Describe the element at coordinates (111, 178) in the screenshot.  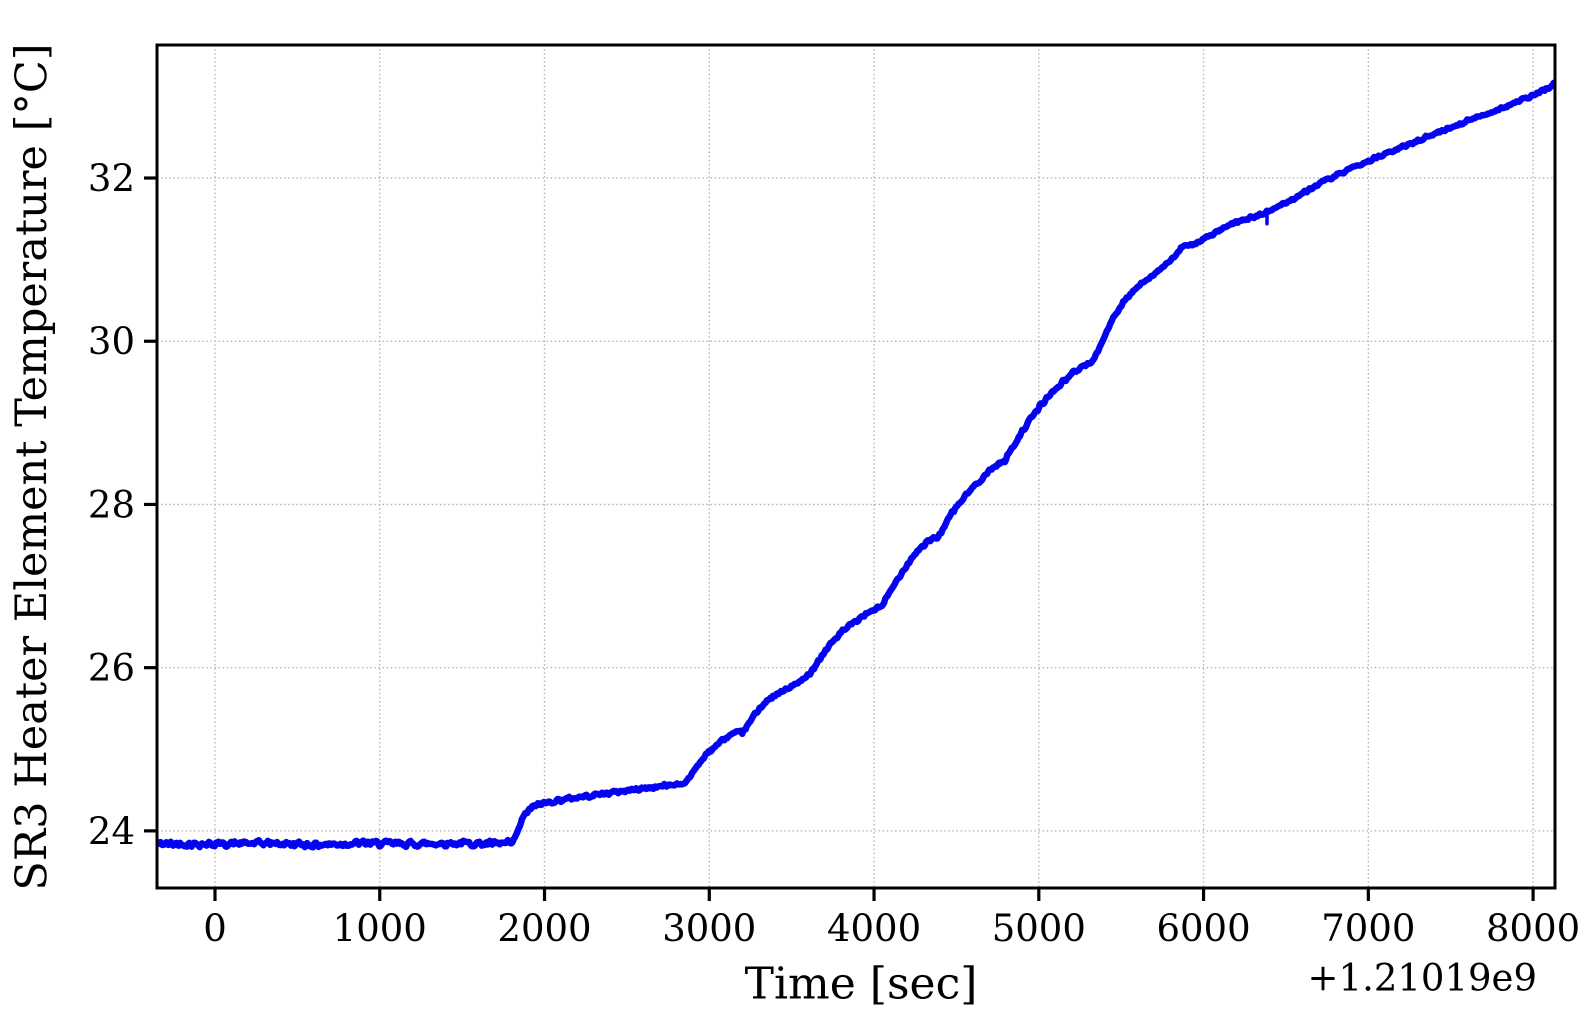
I see `y-tick-label: 32` at that location.